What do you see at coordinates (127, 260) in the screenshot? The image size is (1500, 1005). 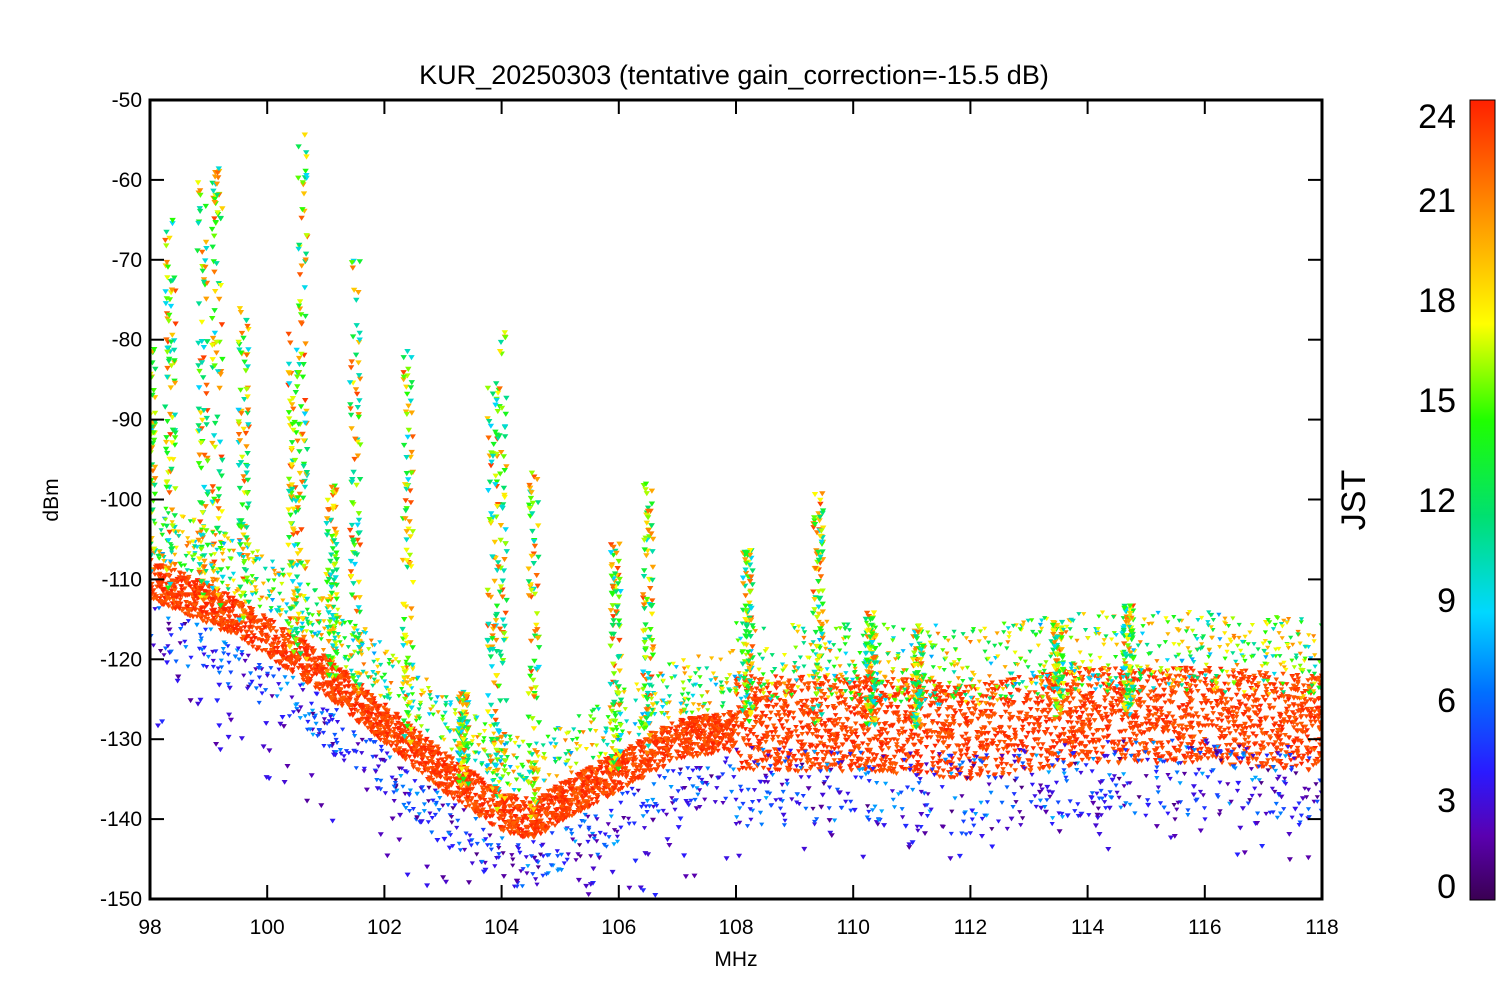 I see `y-tick-label: -70` at bounding box center [127, 260].